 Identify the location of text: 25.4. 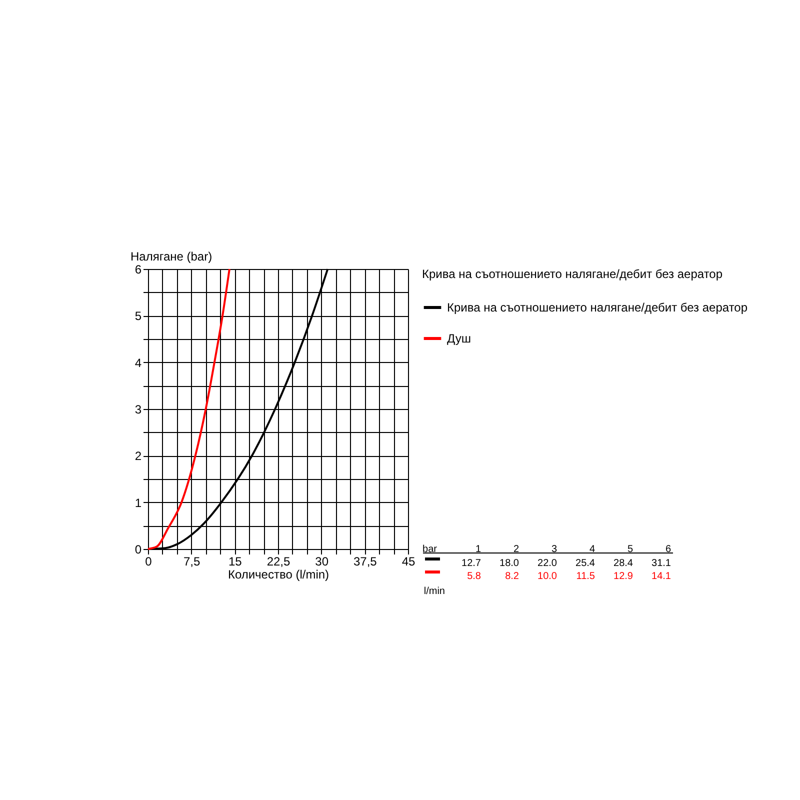
(586, 563).